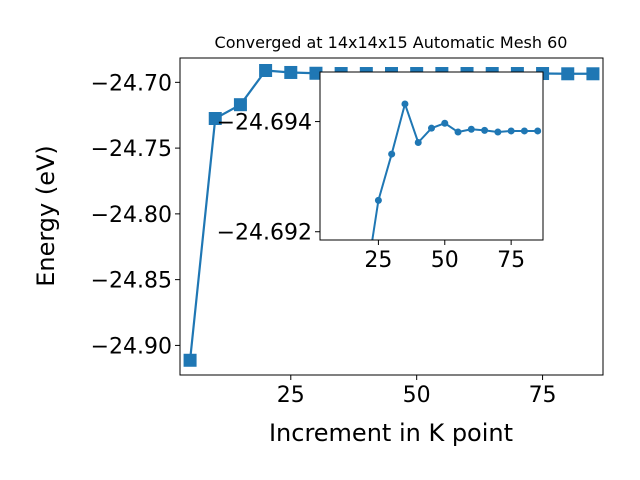  I want to click on y-tick-label: −24.692, so click(264, 233).